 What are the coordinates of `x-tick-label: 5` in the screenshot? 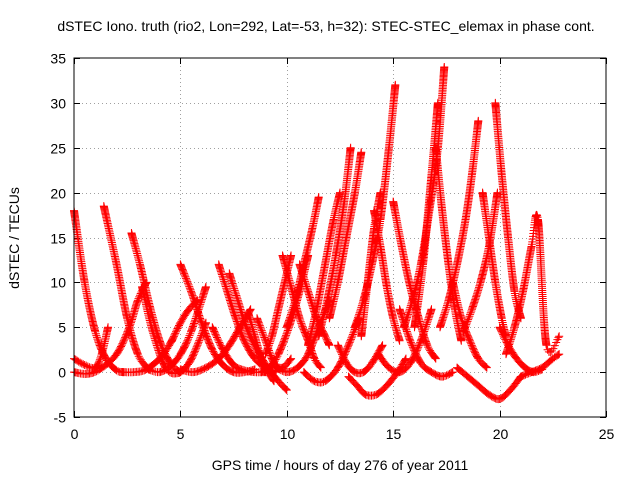 It's located at (181, 434).